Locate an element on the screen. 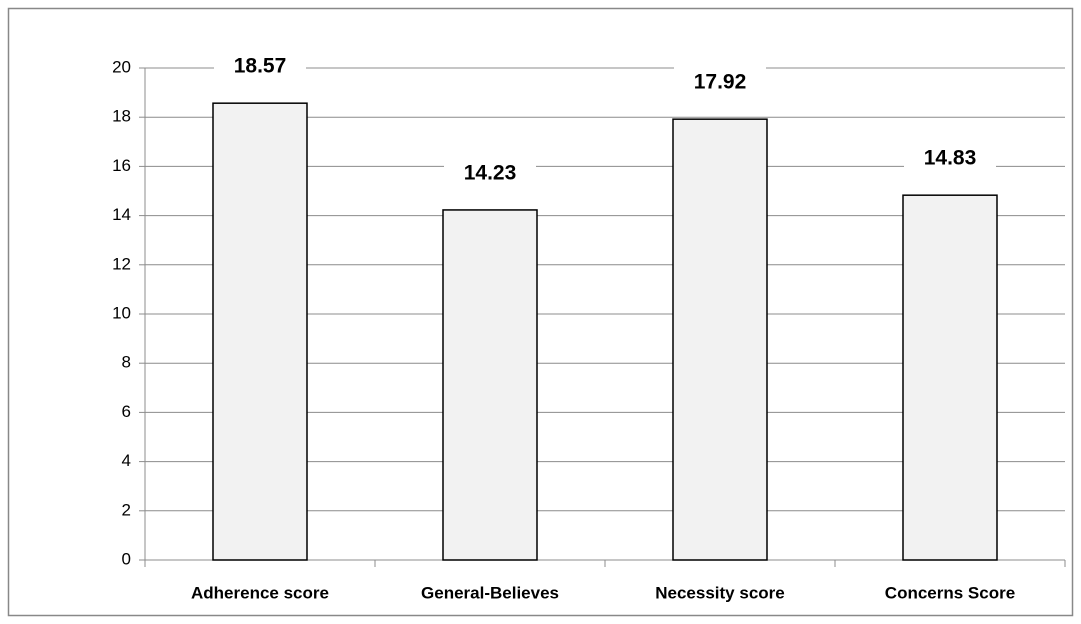 Image resolution: width=1081 pixels, height=624 pixels. y-tick-label: 6 is located at coordinates (126, 411).